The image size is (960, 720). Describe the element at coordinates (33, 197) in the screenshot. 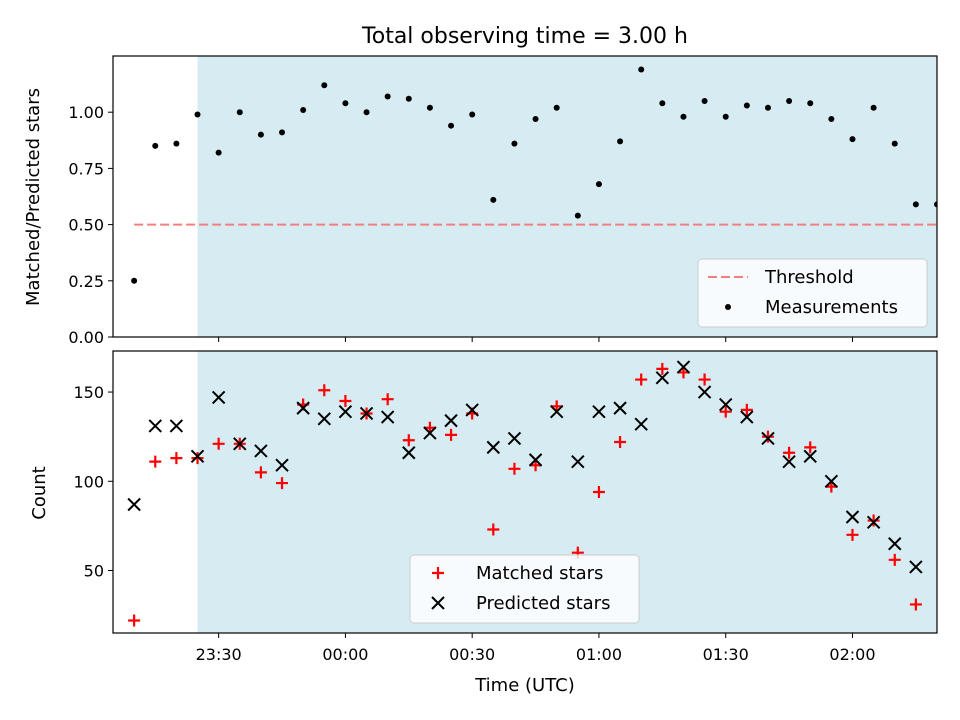

I see `top-y-axis-label: Matched/Predicted stars` at that location.